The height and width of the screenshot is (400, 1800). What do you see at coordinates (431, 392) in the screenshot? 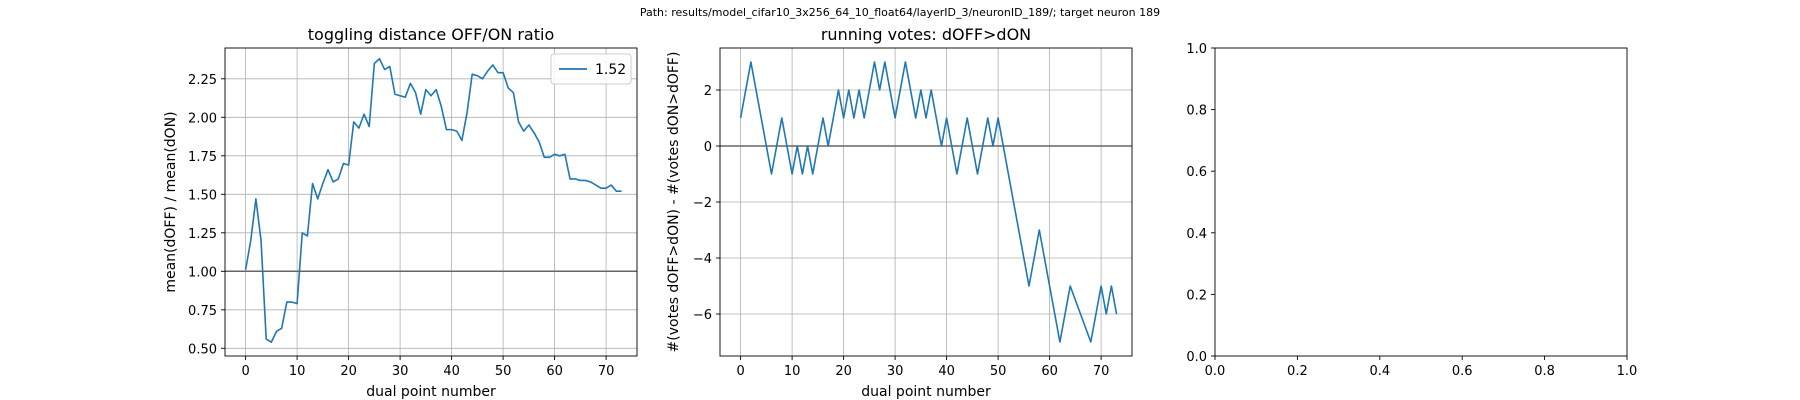
I see `panel1-x-axis-label: dual point number` at bounding box center [431, 392].